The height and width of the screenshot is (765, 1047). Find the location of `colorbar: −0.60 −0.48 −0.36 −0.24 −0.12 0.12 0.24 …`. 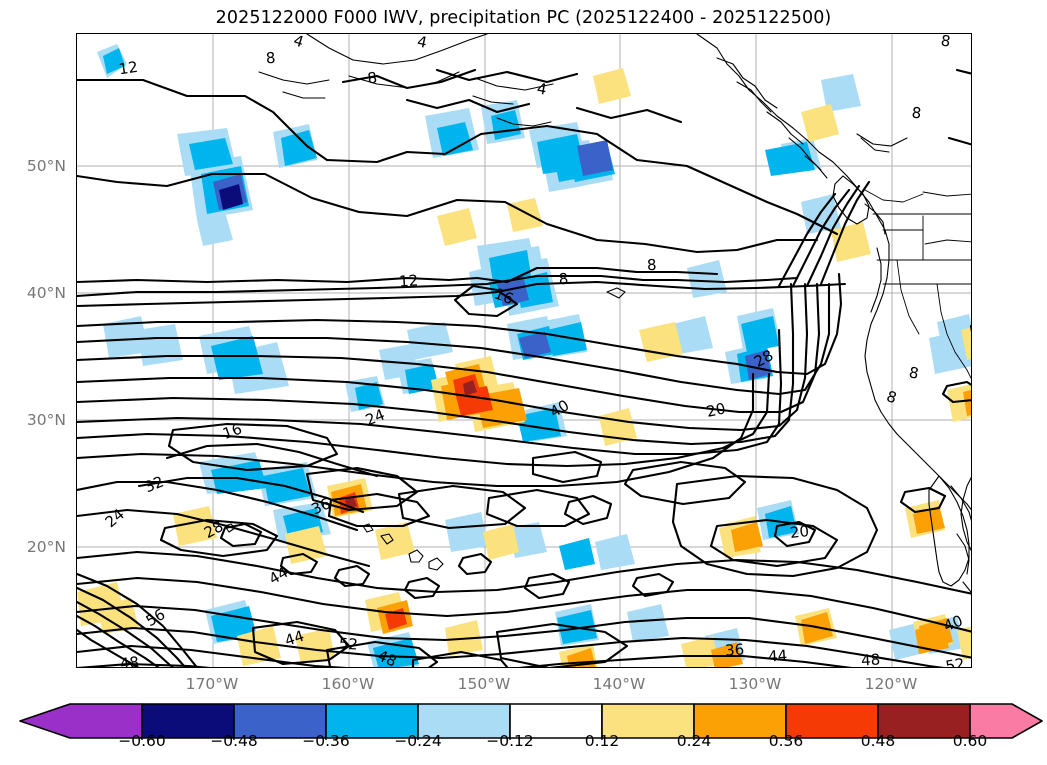

colorbar: −0.60 −0.48 −0.36 −0.24 −0.12 0.12 0.24 … is located at coordinates (523, 732).